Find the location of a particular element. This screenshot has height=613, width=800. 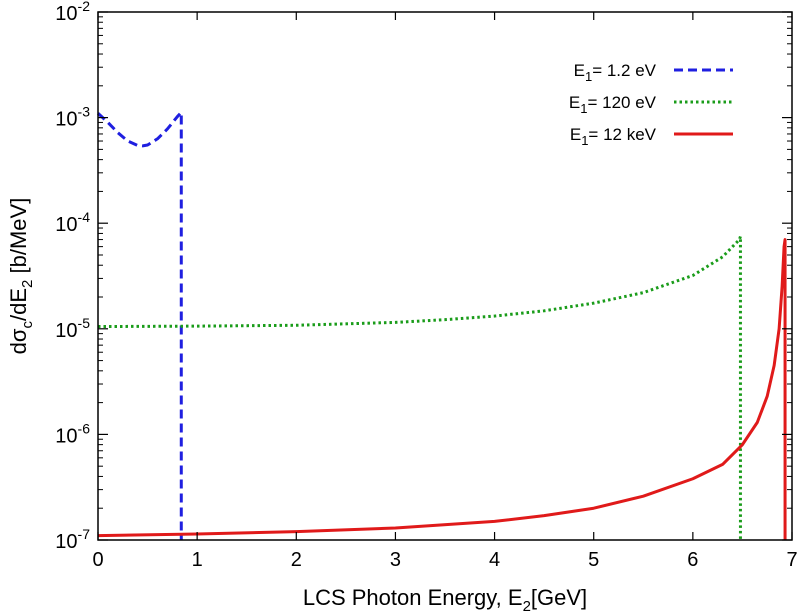

legend-label-2: E1= 120 eV is located at coordinates (613, 104).